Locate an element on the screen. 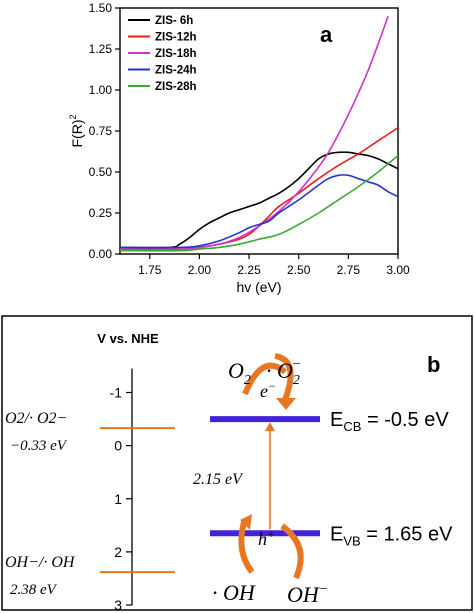 This screenshot has width=474, height=613. x-tick-label: 3.00 is located at coordinates (398, 270).